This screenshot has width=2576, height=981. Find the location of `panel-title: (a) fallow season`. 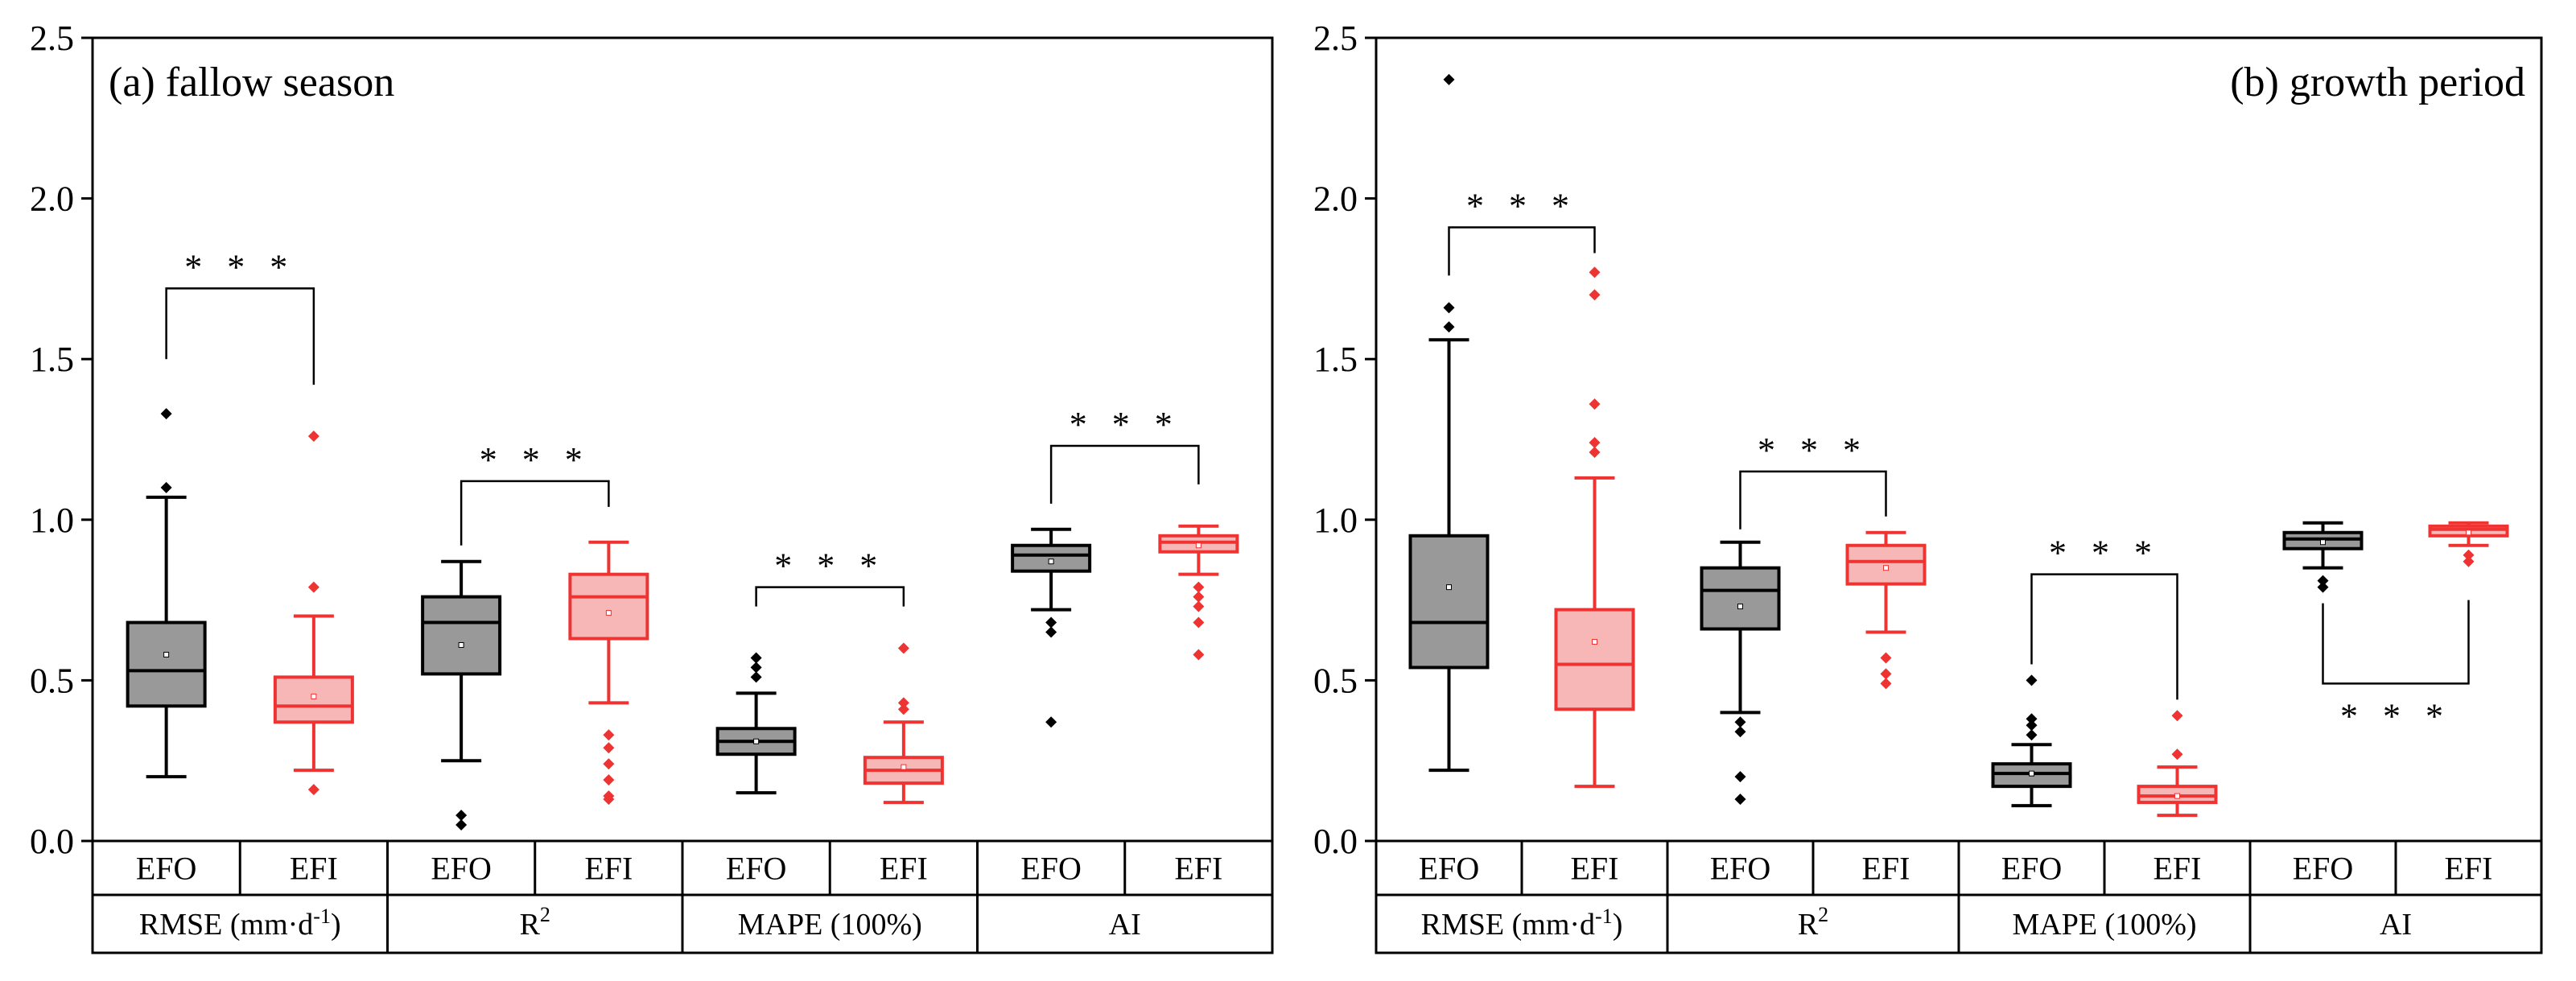

panel-title: (a) fallow season is located at coordinates (251, 83).